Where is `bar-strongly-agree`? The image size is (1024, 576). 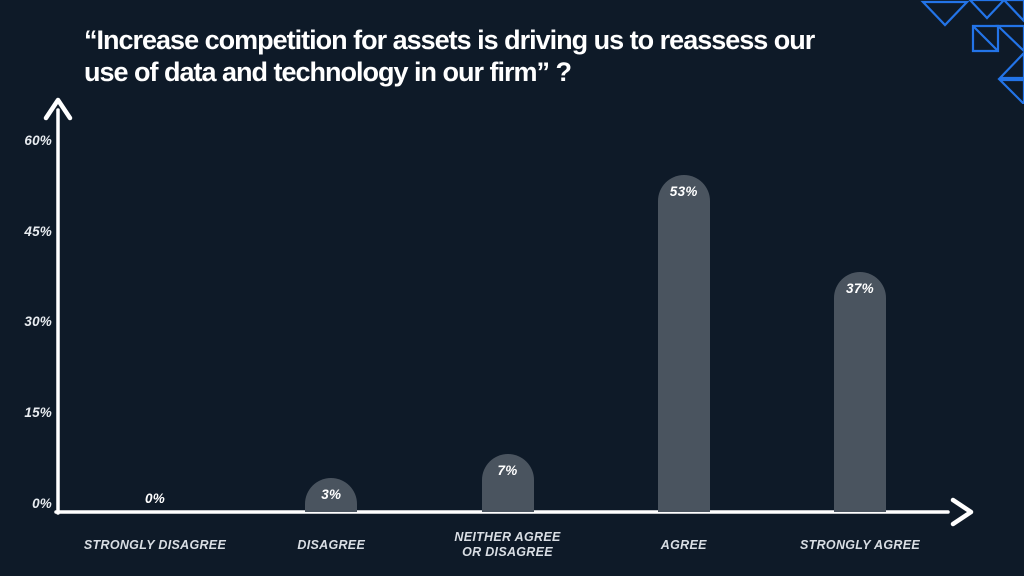
bar-strongly-agree is located at coordinates (860, 392).